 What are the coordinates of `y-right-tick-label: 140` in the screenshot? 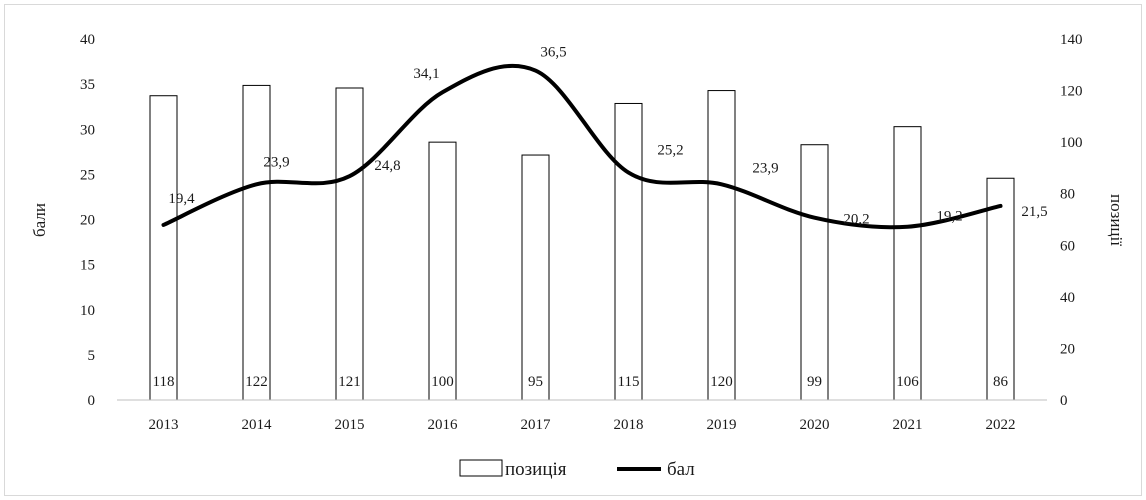 It's located at (1071, 40).